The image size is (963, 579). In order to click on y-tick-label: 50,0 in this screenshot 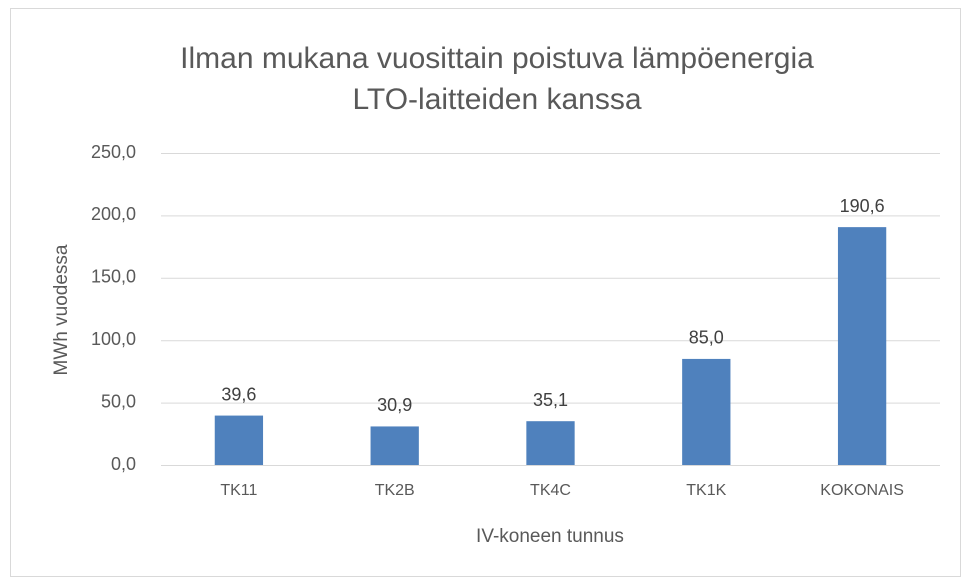, I will do `click(118, 401)`.